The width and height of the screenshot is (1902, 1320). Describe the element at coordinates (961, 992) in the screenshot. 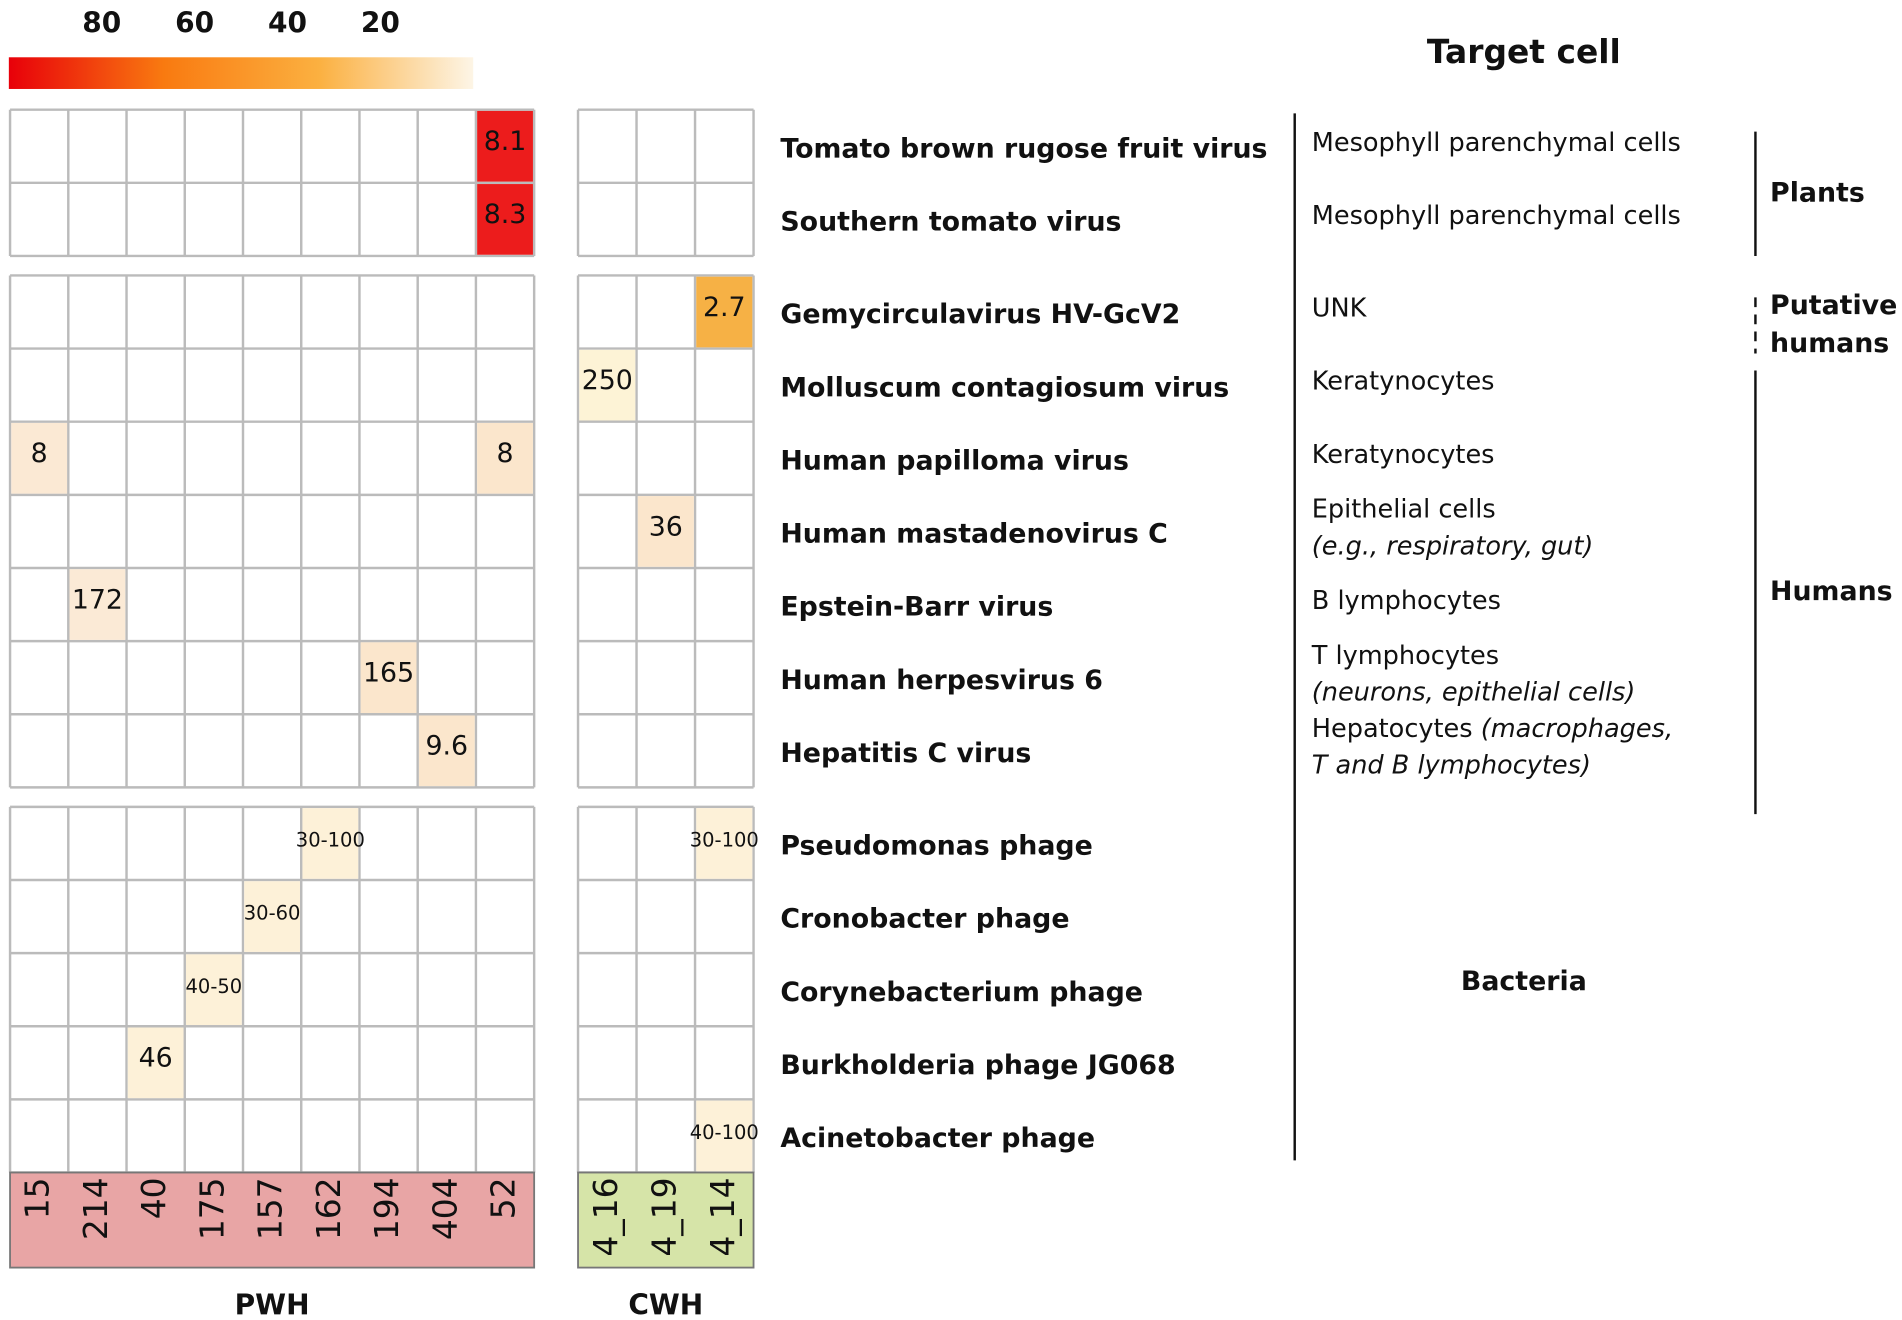

I see `row-label: Corynebacterium phage` at that location.